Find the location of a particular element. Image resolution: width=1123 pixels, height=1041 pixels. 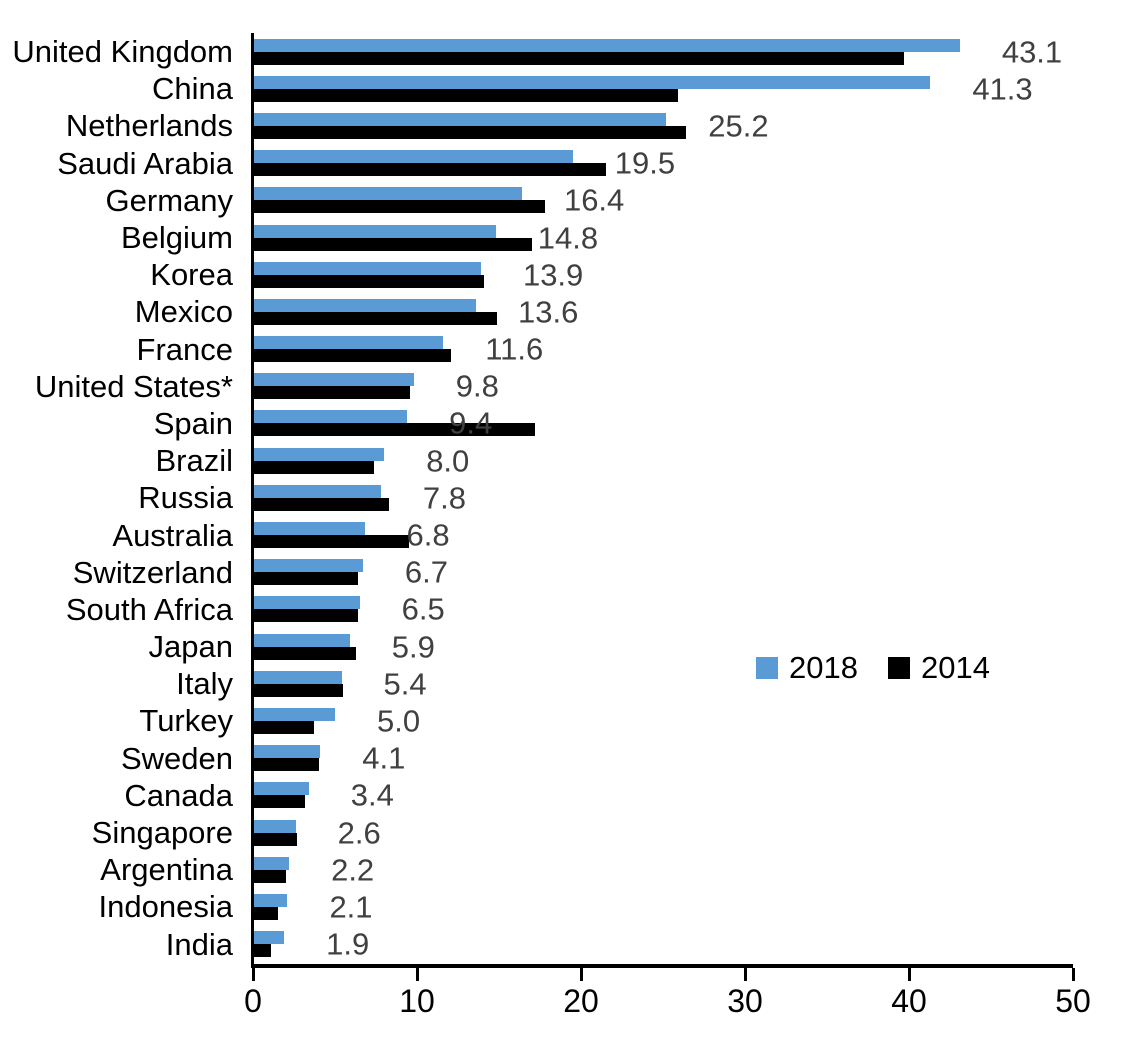

data-label: 41.3 is located at coordinates (1002, 89).